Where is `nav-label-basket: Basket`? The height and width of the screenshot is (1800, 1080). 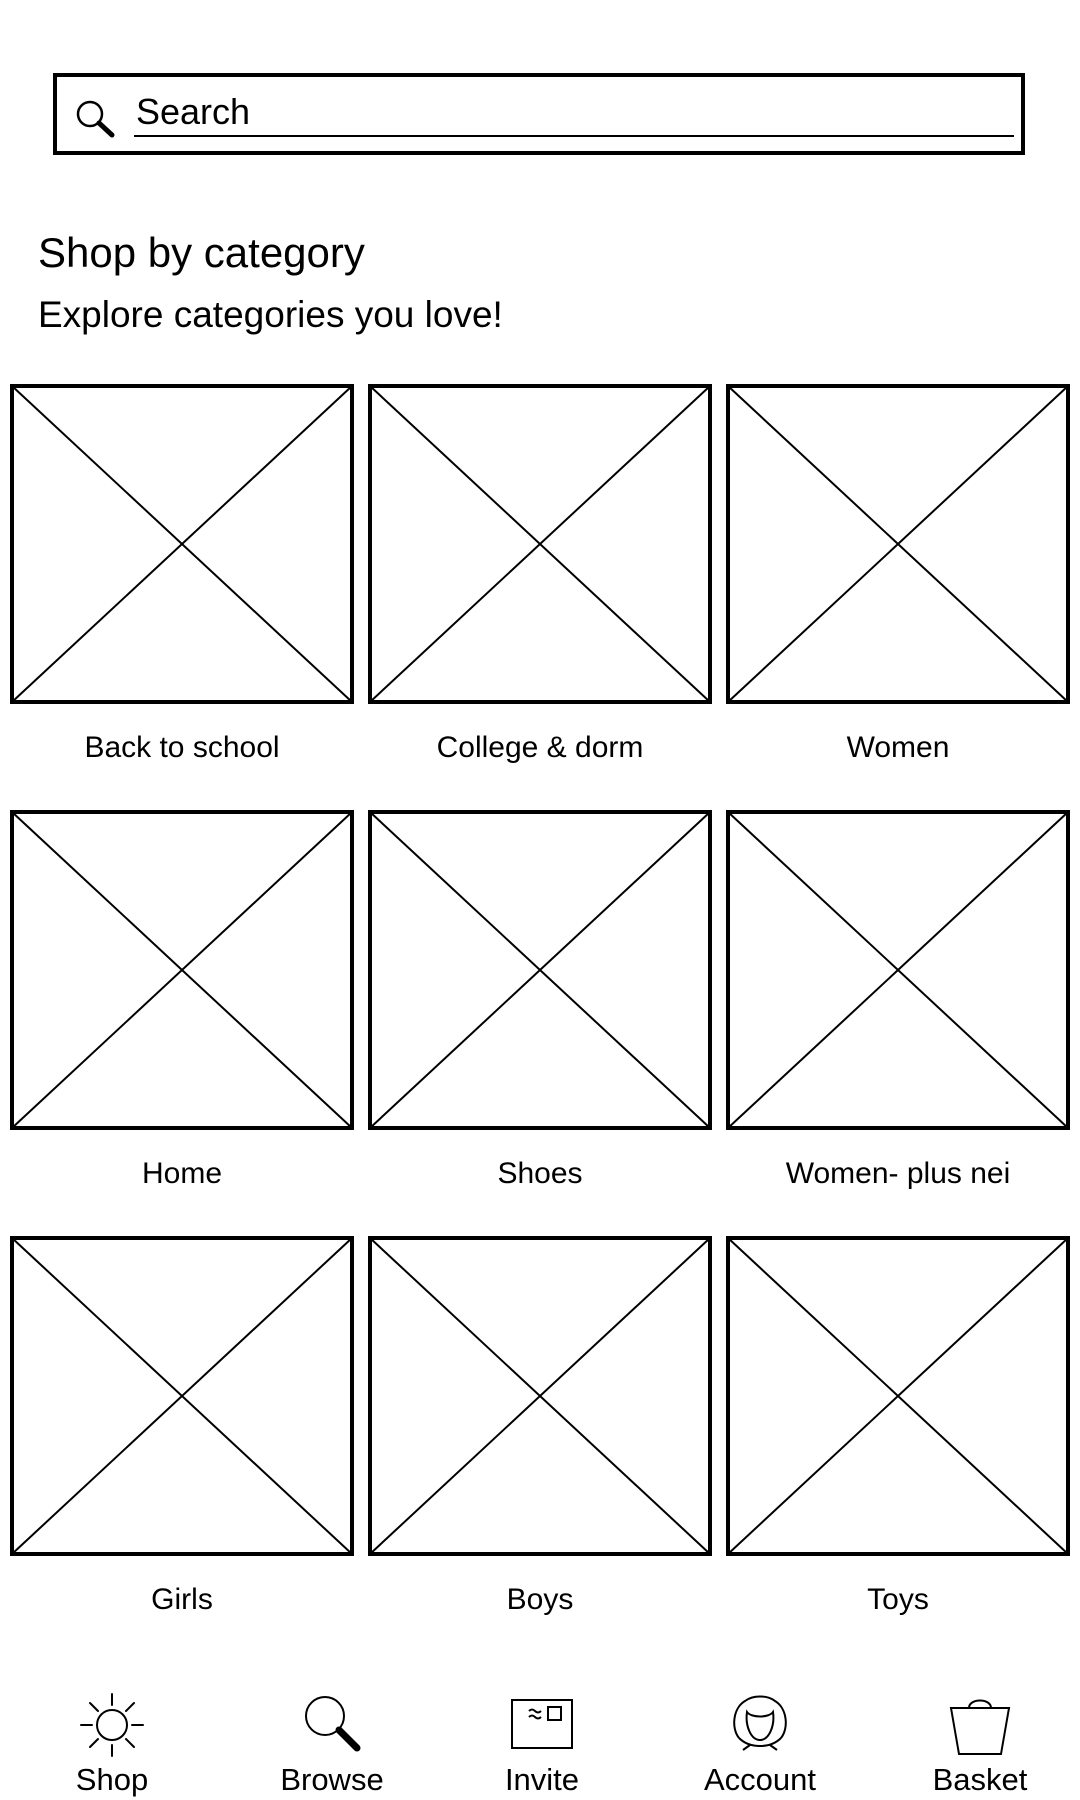
nav-label-basket: Basket is located at coordinates (980, 1779).